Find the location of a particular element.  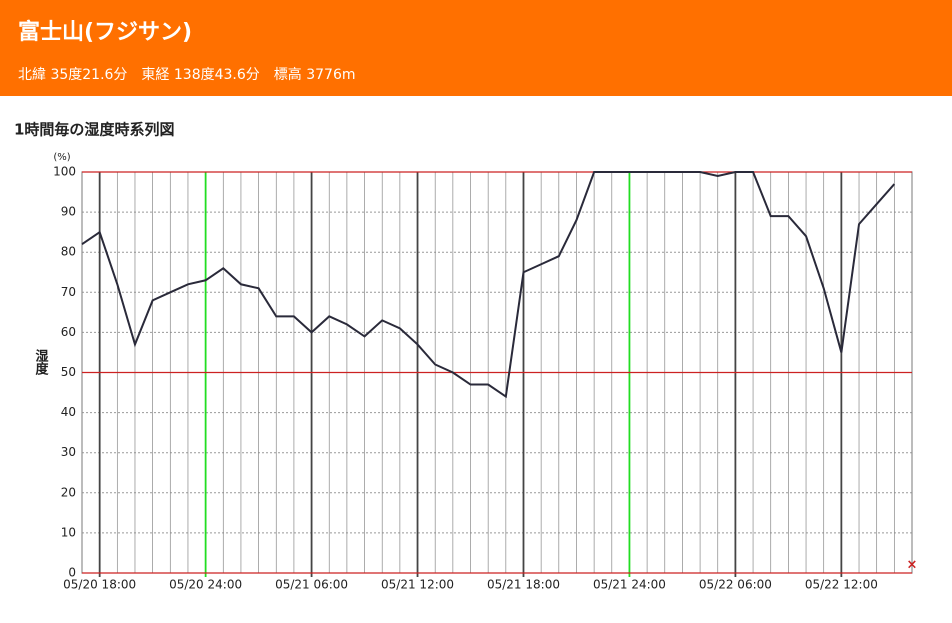

x-tick-label: 05/21 18:00 is located at coordinates (523, 585).